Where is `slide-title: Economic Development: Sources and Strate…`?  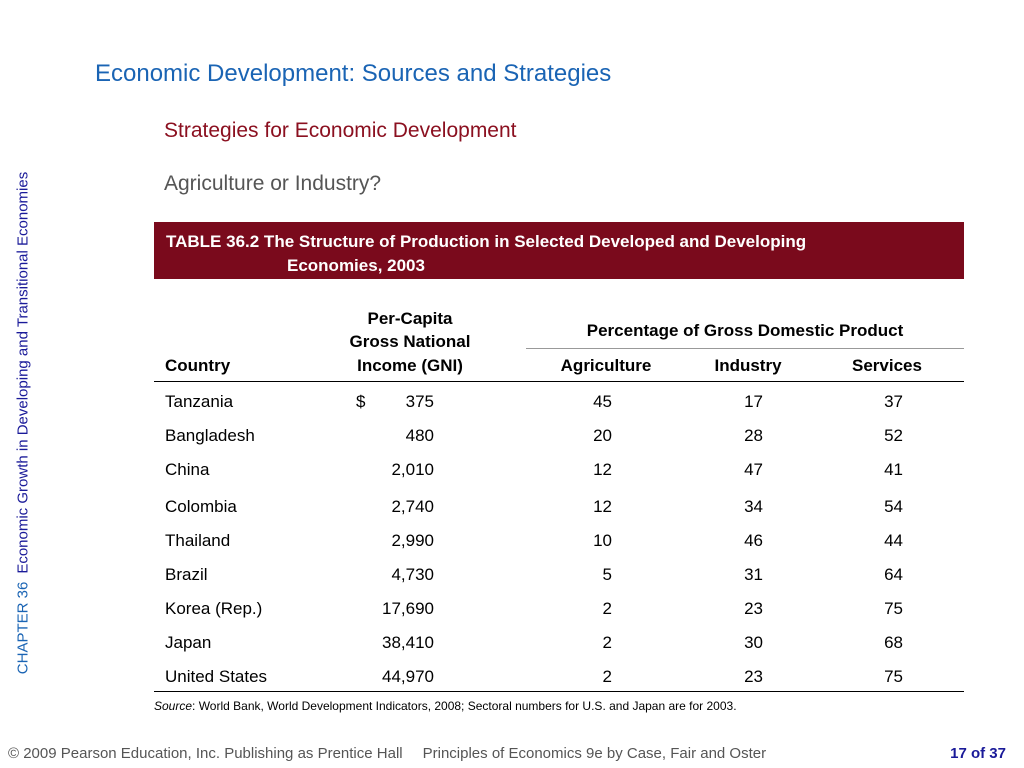 slide-title: Economic Development: Sources and Strate… is located at coordinates (353, 73).